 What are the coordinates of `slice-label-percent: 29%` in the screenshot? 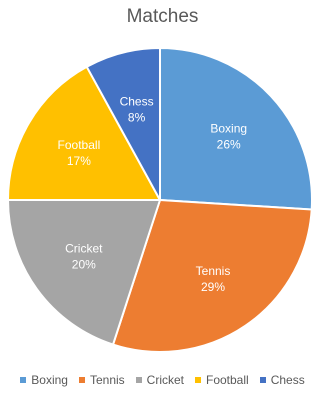 It's located at (213, 287).